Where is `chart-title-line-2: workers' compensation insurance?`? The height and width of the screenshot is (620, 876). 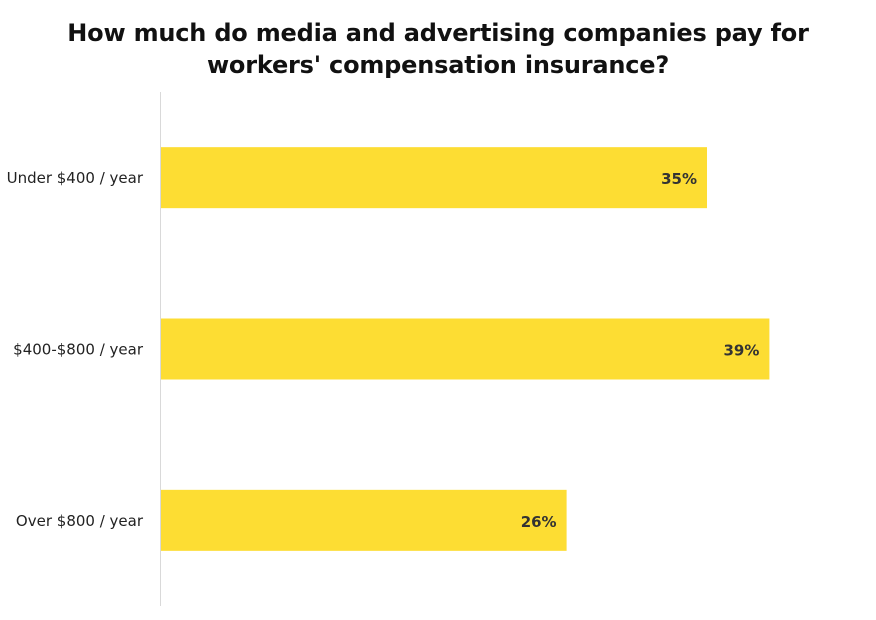 chart-title-line-2: workers' compensation insurance? is located at coordinates (438, 65).